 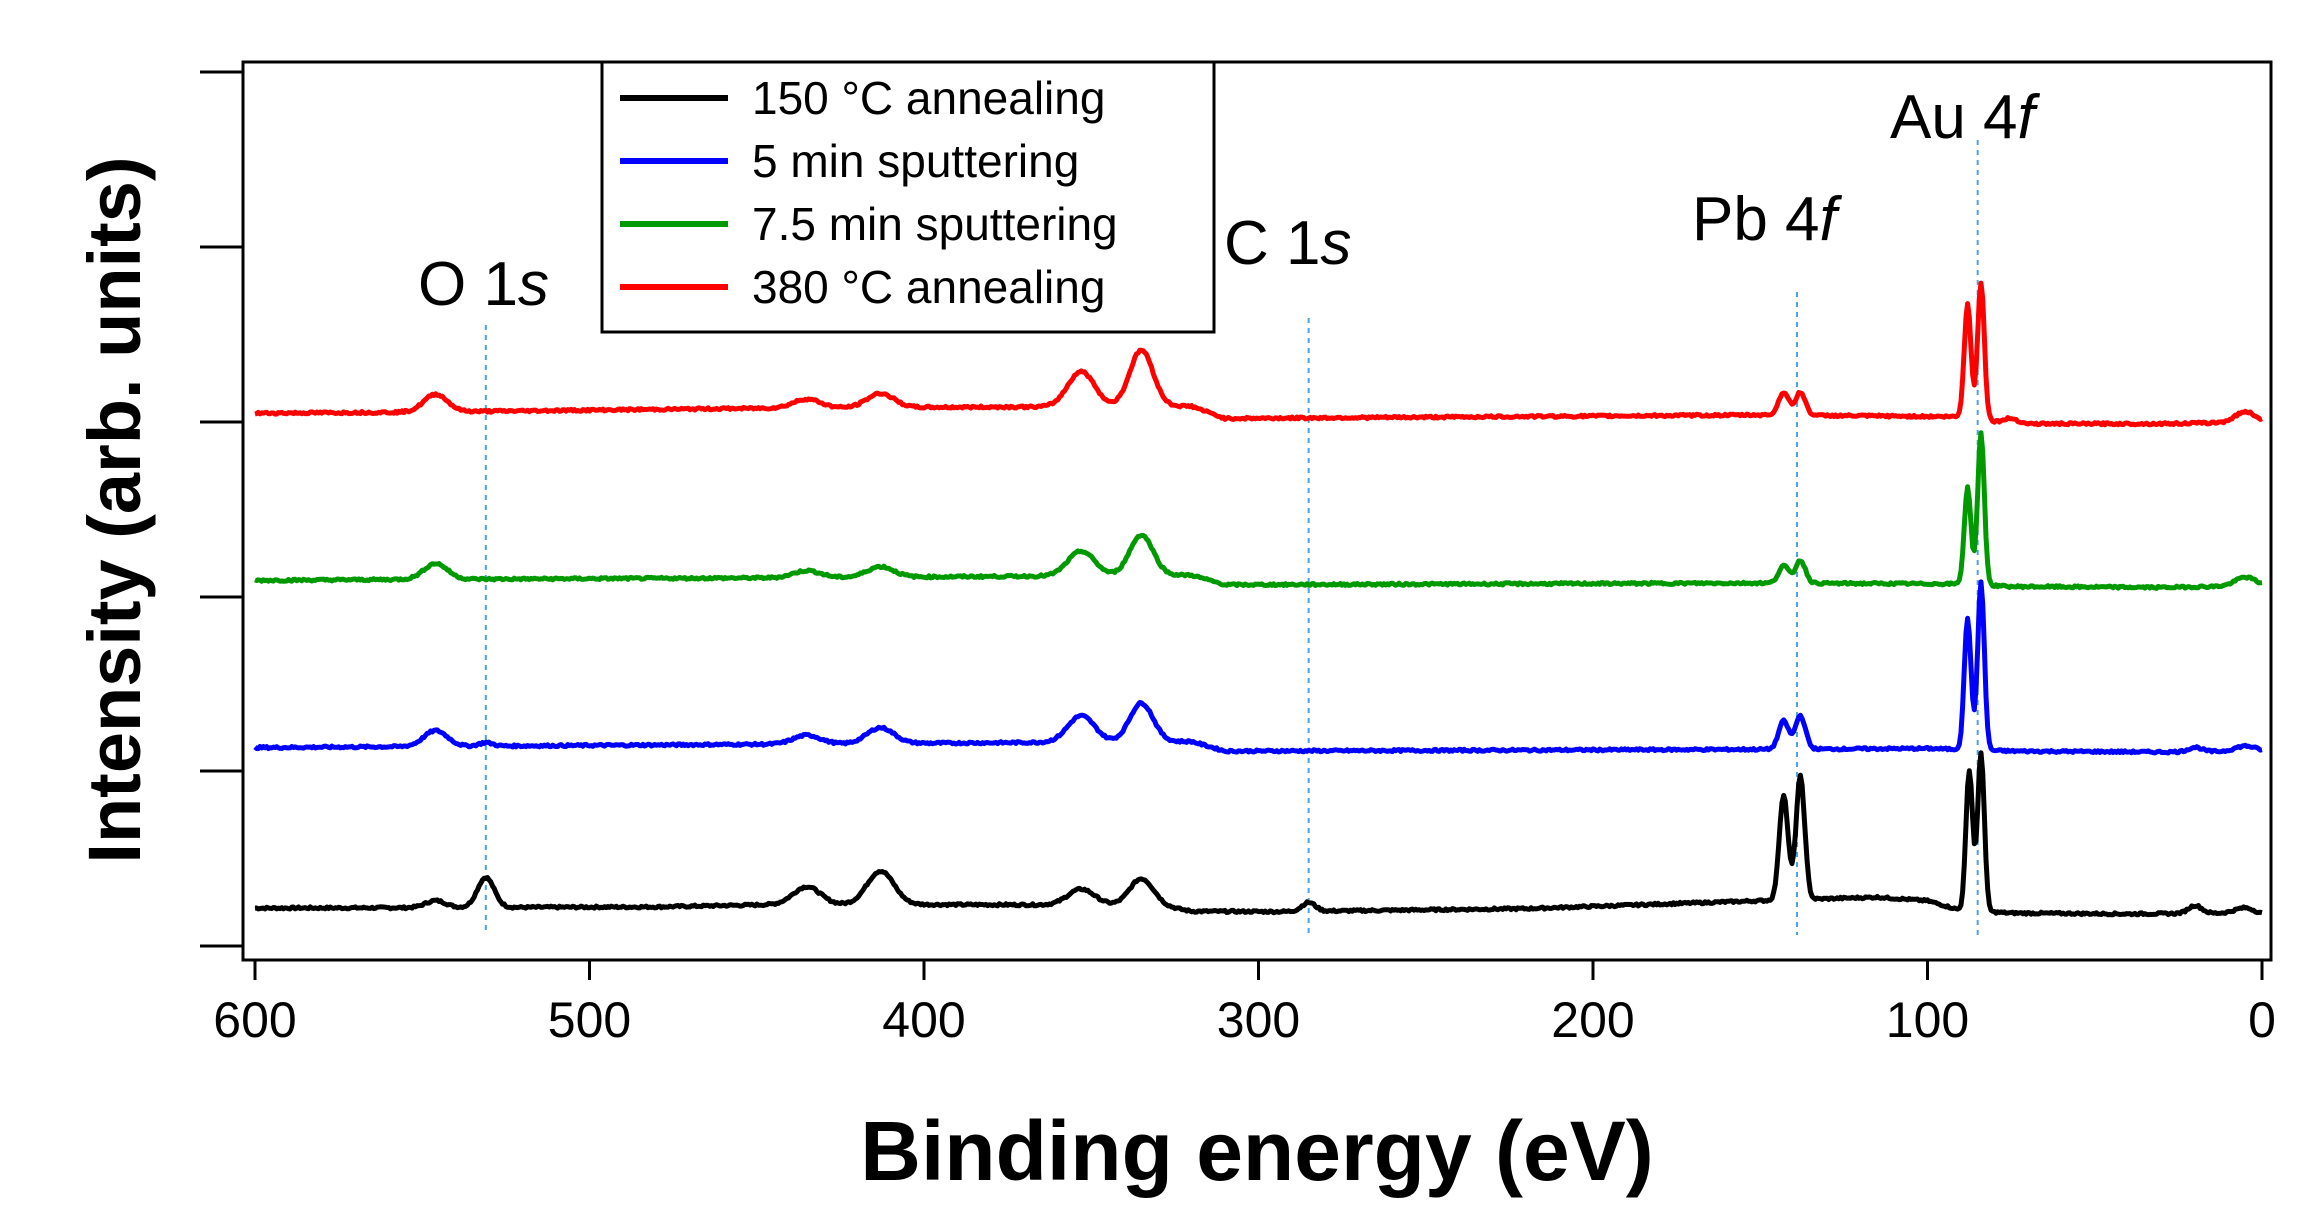 I want to click on x-tick-label: 400, so click(x=923, y=1020).